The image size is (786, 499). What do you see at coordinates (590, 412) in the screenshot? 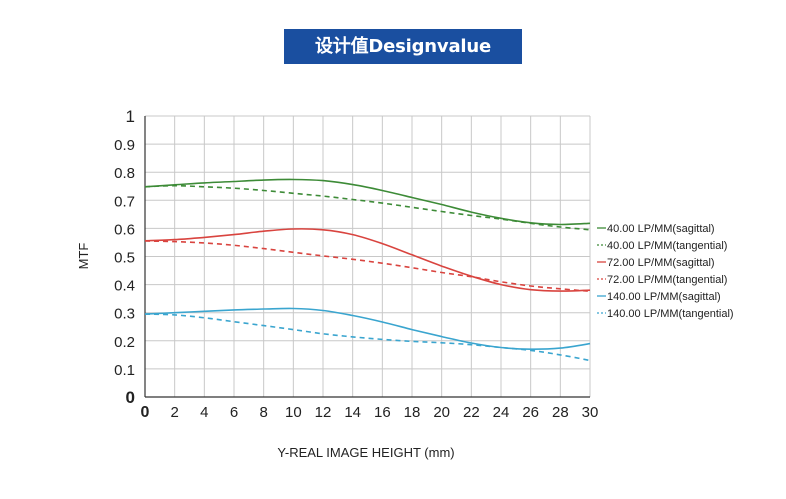
I see `x-tick-label: 30` at bounding box center [590, 412].